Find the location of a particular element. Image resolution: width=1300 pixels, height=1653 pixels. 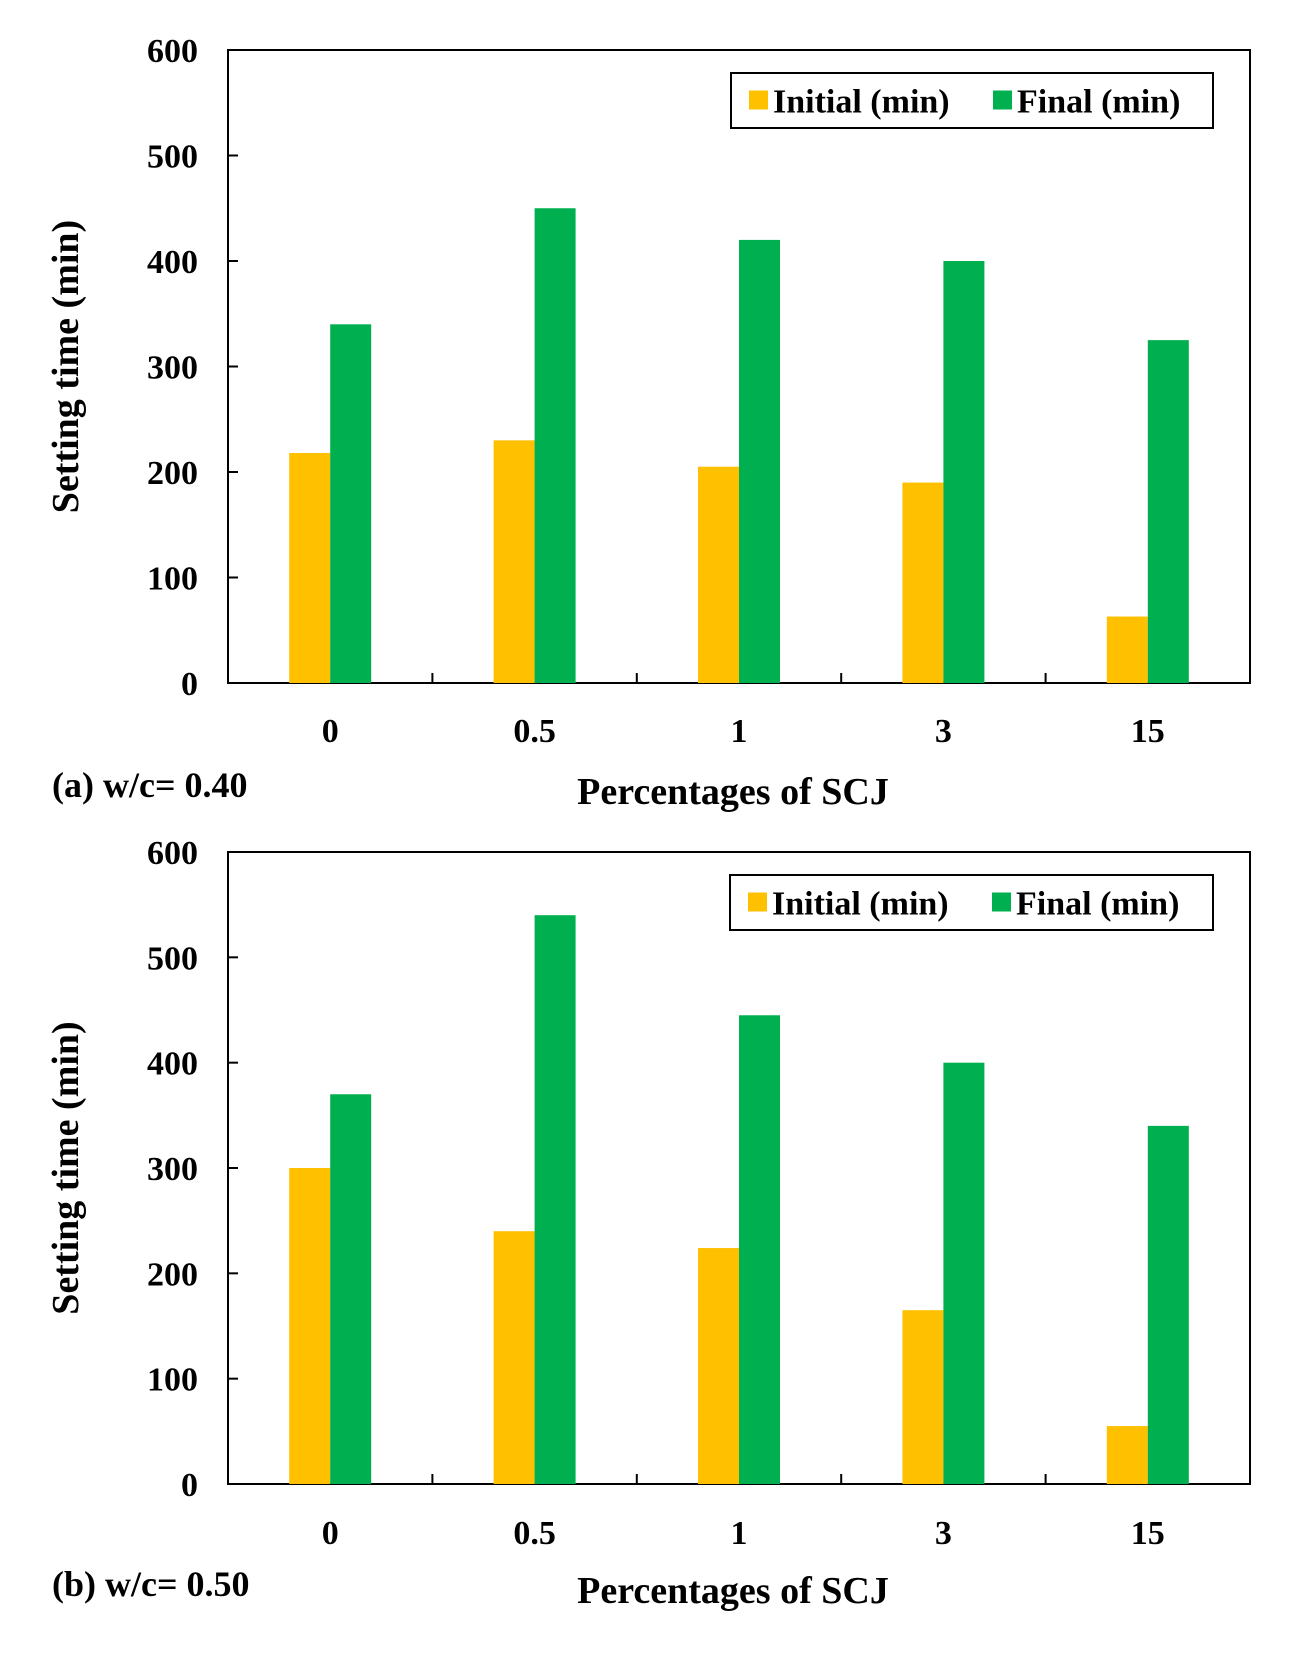

panel-label: (b) w/c= 0.50 is located at coordinates (151, 1584).